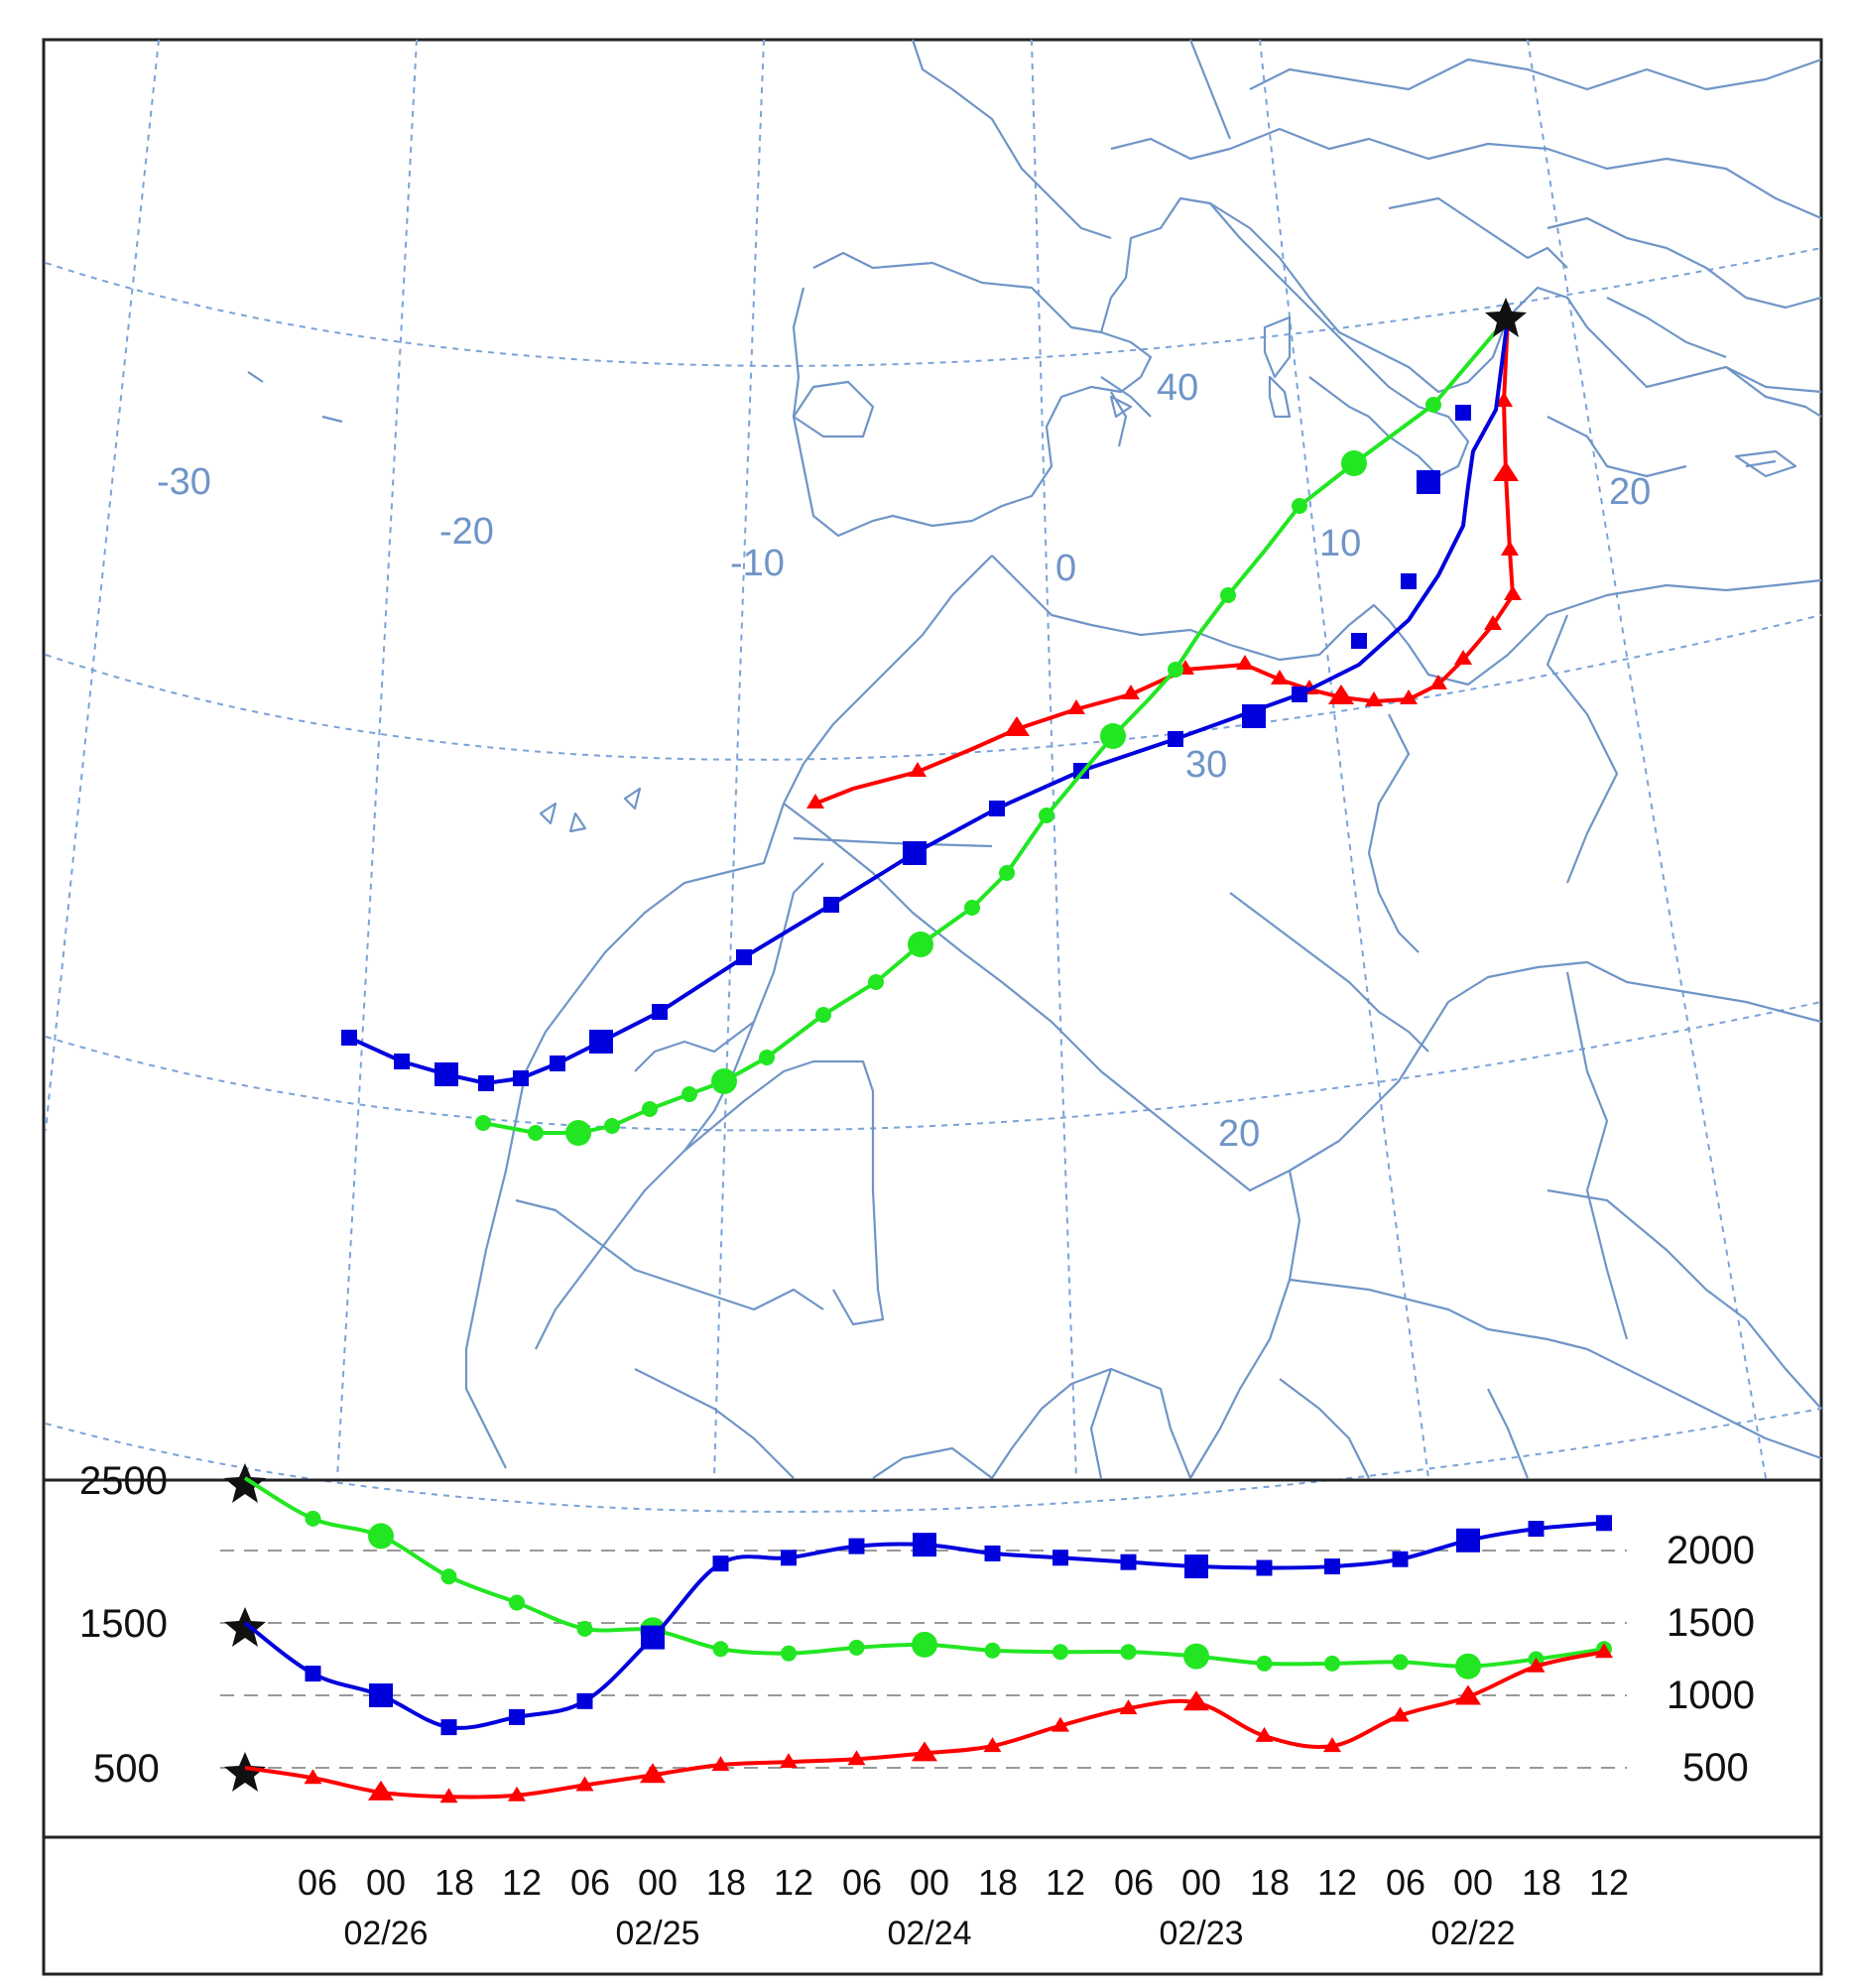 Image resolution: width=1855 pixels, height=1988 pixels. Describe the element at coordinates (1065, 568) in the screenshot. I see `lon-label: 0` at that location.